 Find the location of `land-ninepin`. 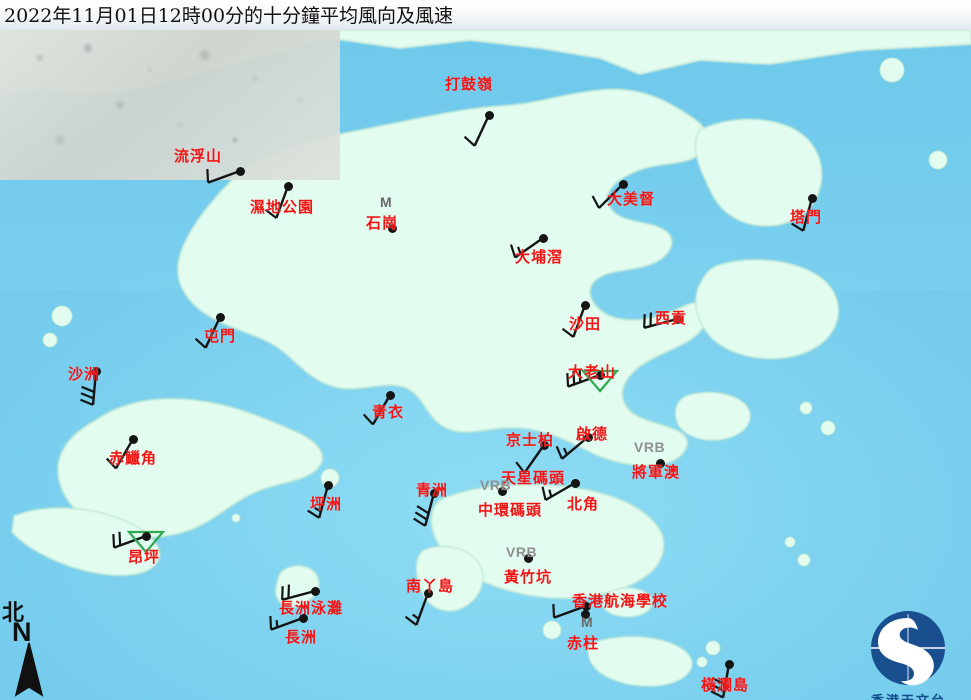

land-ninepin is located at coordinates (712, 416).